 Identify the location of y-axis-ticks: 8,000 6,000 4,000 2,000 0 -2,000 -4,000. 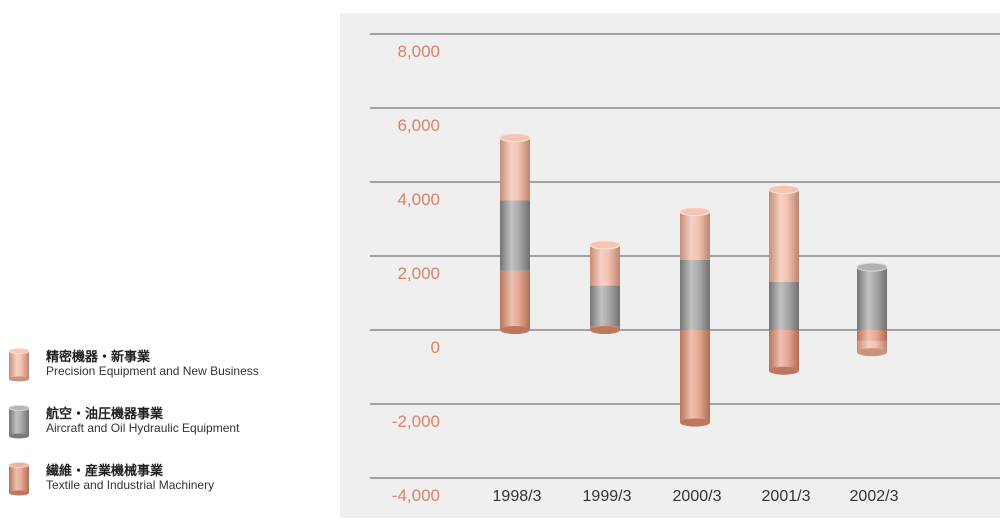
(416, 273).